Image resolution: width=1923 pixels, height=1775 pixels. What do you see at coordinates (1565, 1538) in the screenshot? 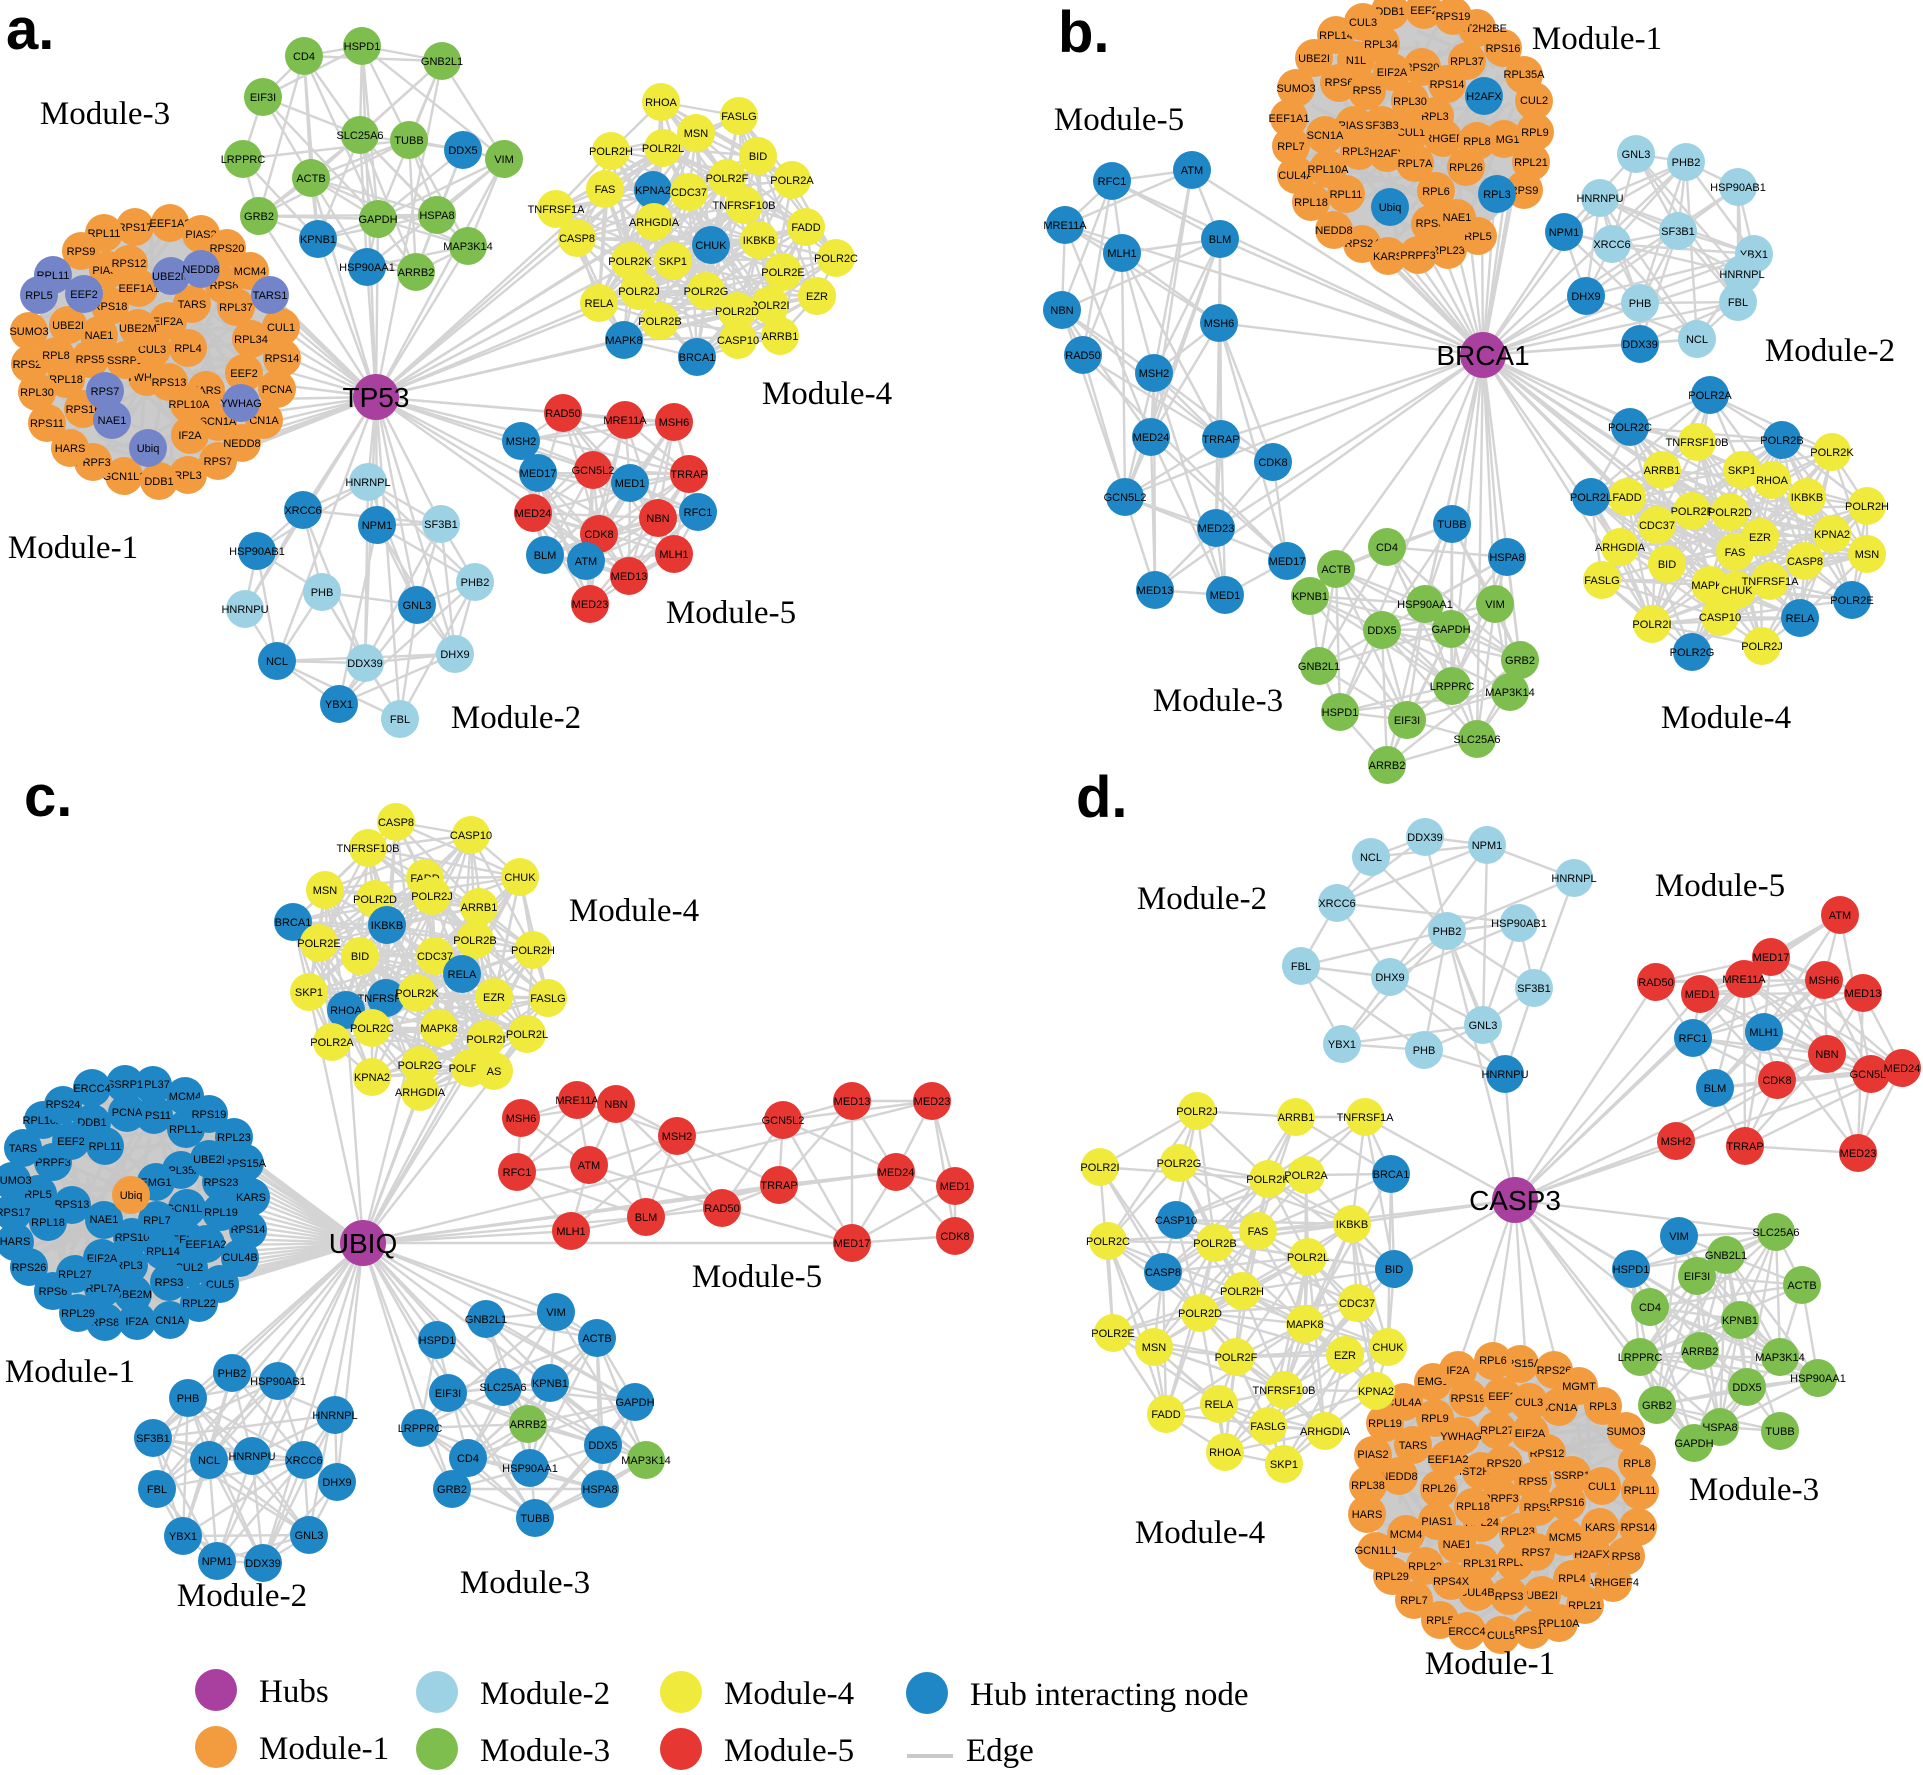
I see `svg-text: MCM5` at bounding box center [1565, 1538].